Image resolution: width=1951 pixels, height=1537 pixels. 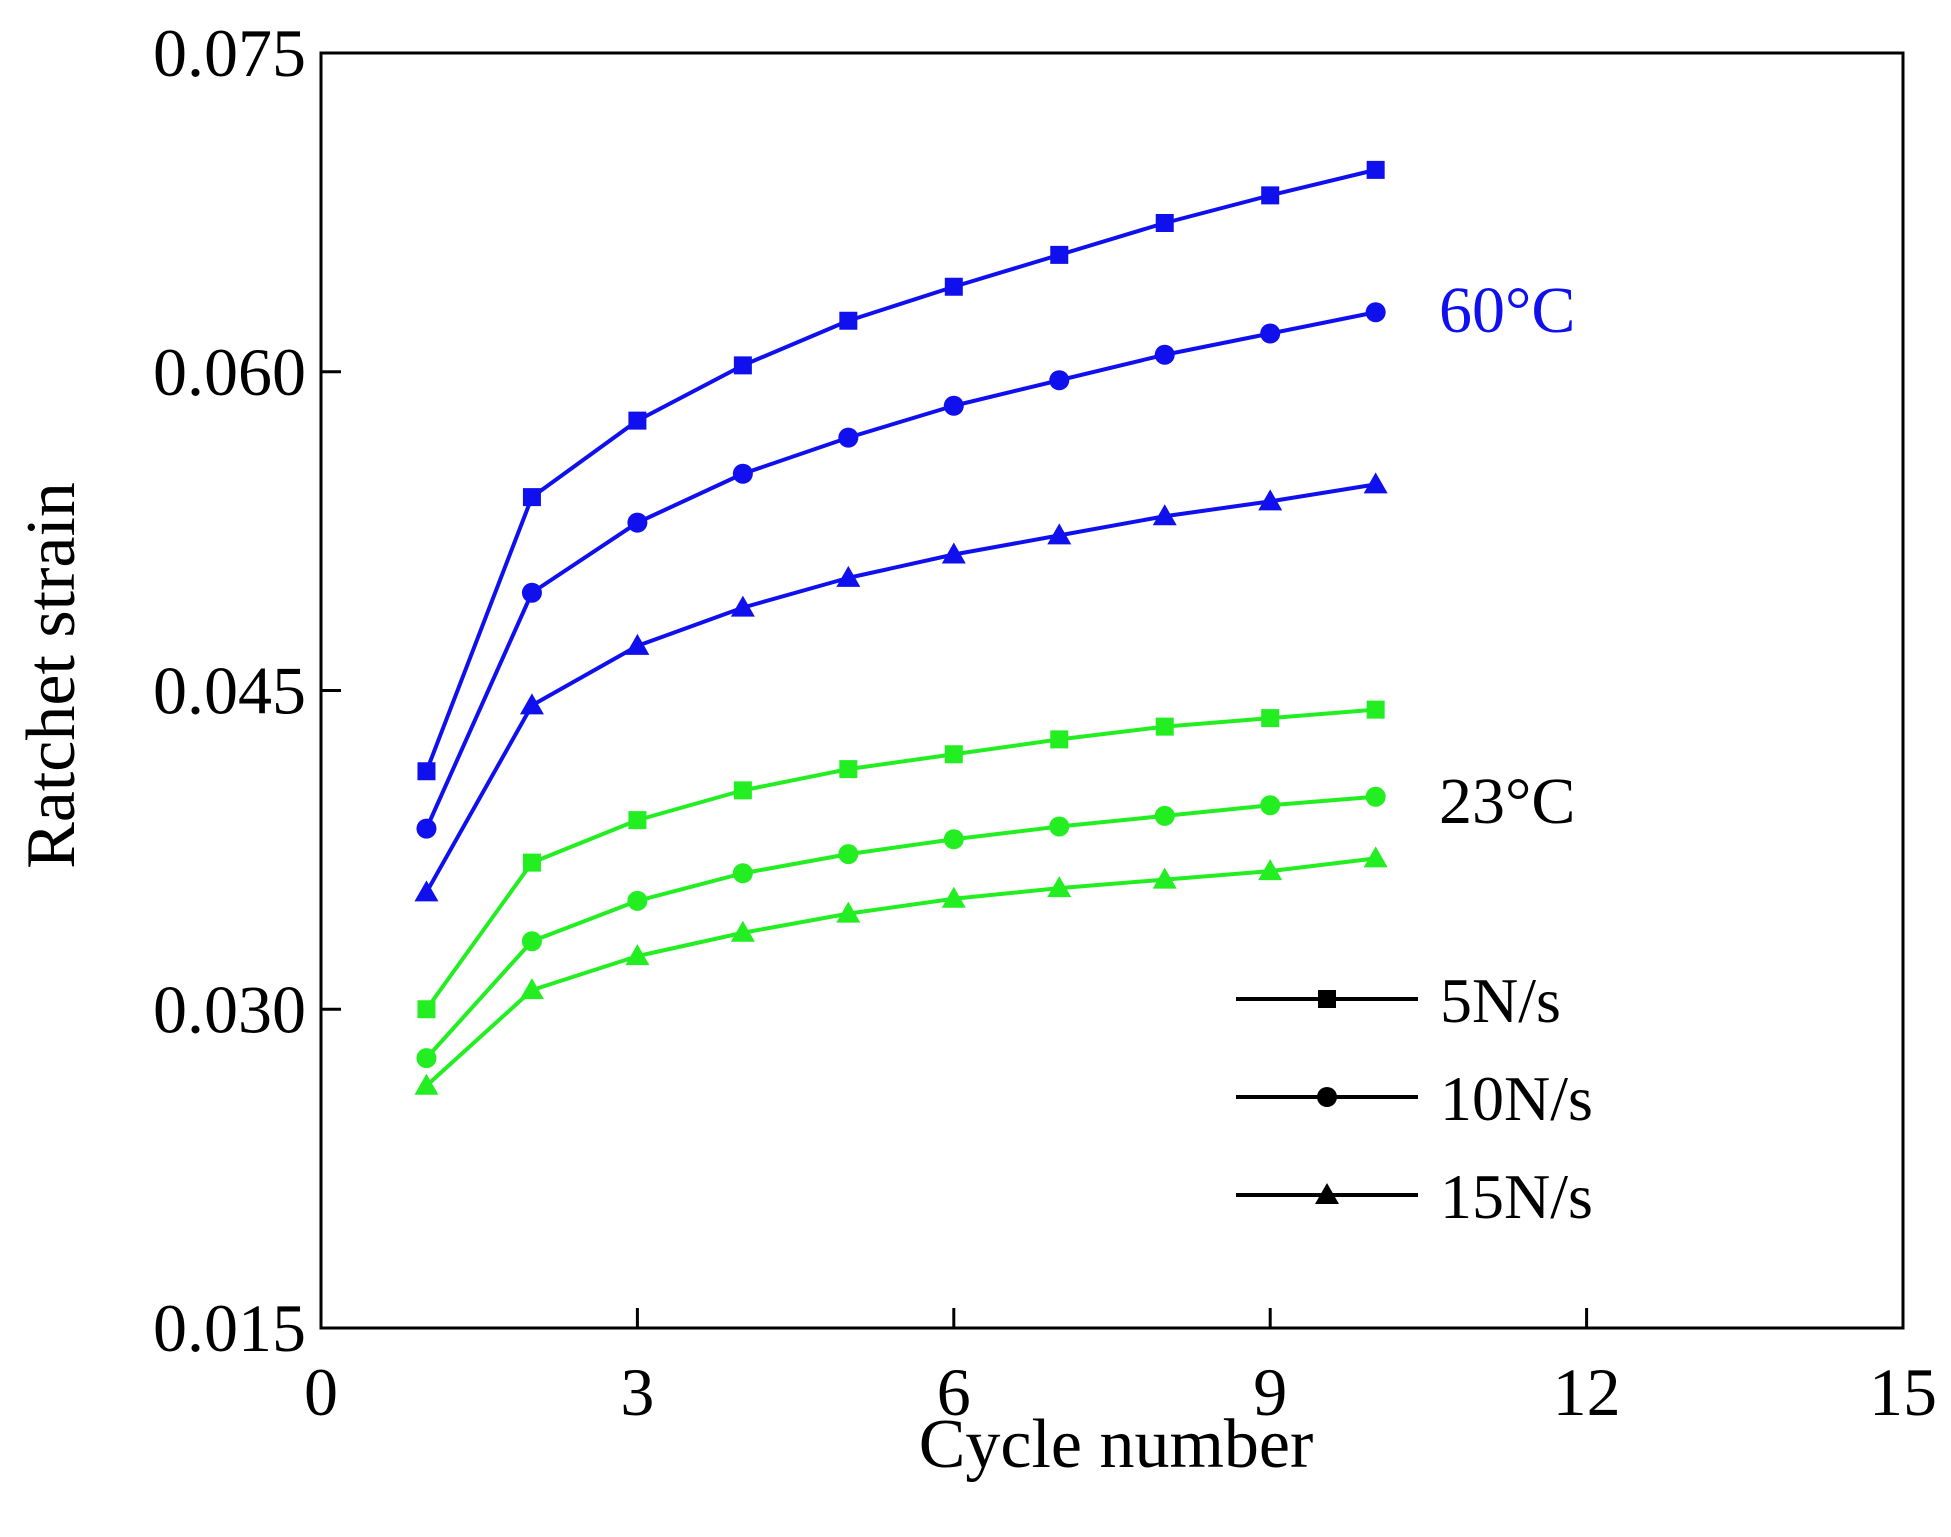 I want to click on y-tick-label: 0.045, so click(x=229, y=691).